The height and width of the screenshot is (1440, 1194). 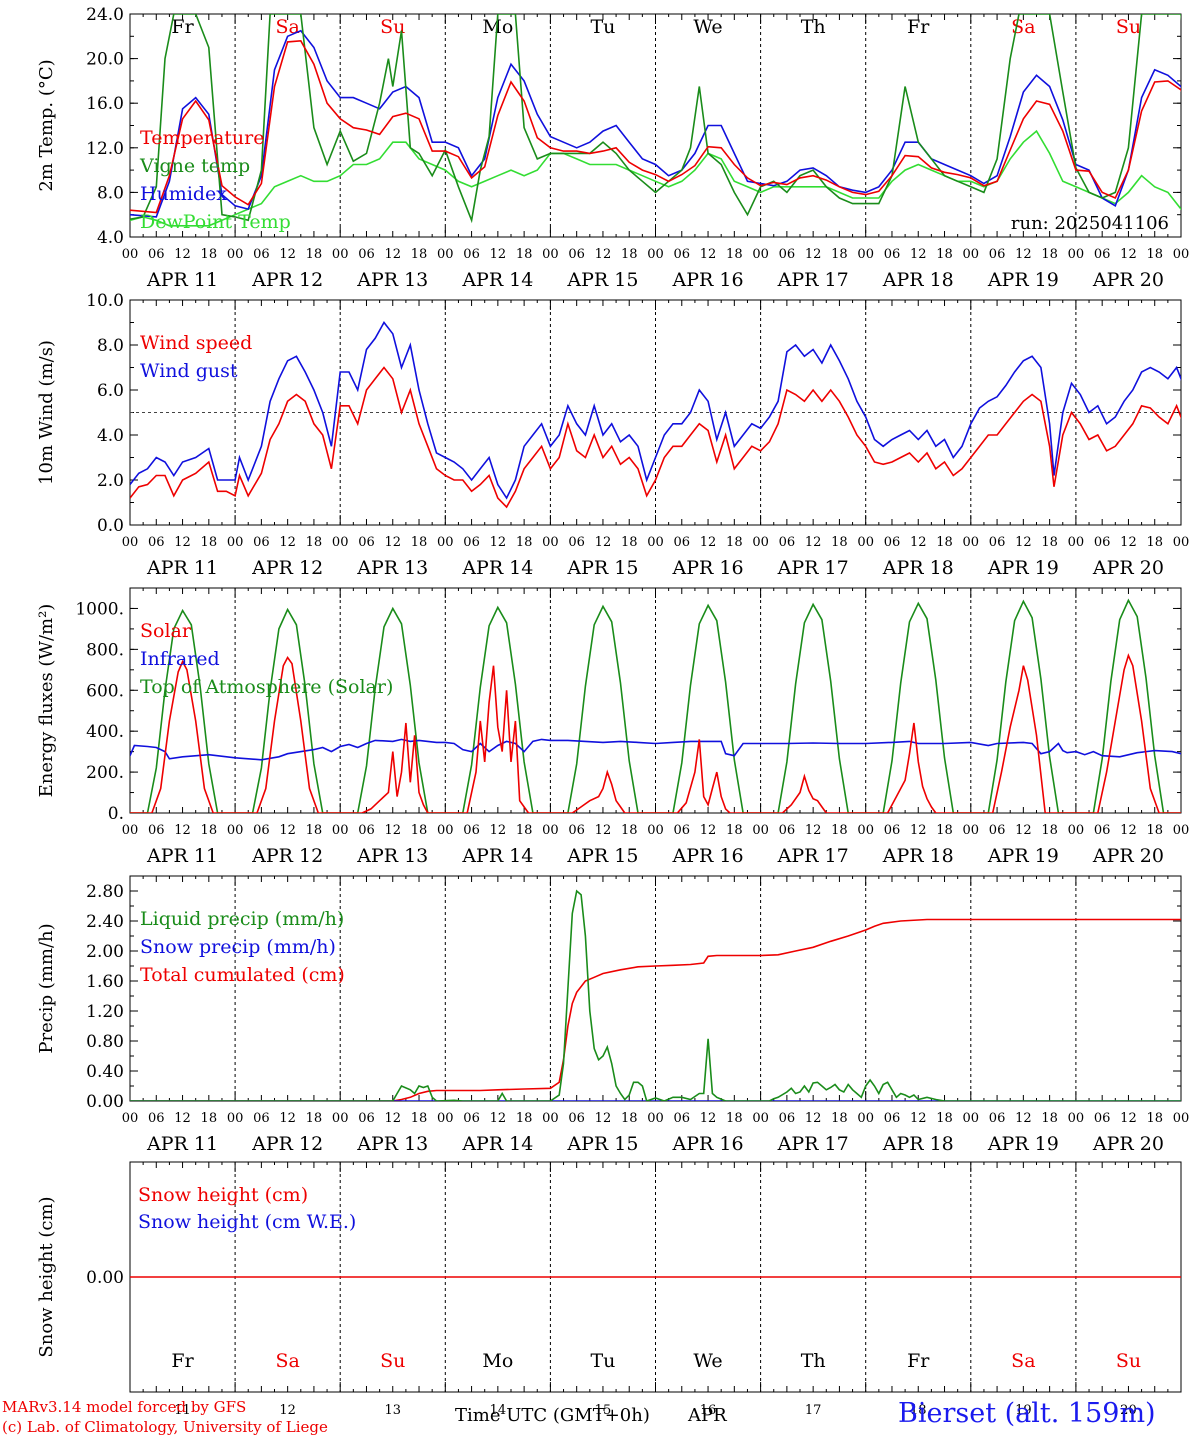 I want to click on legend-entry: Temperature, so click(x=202, y=138).